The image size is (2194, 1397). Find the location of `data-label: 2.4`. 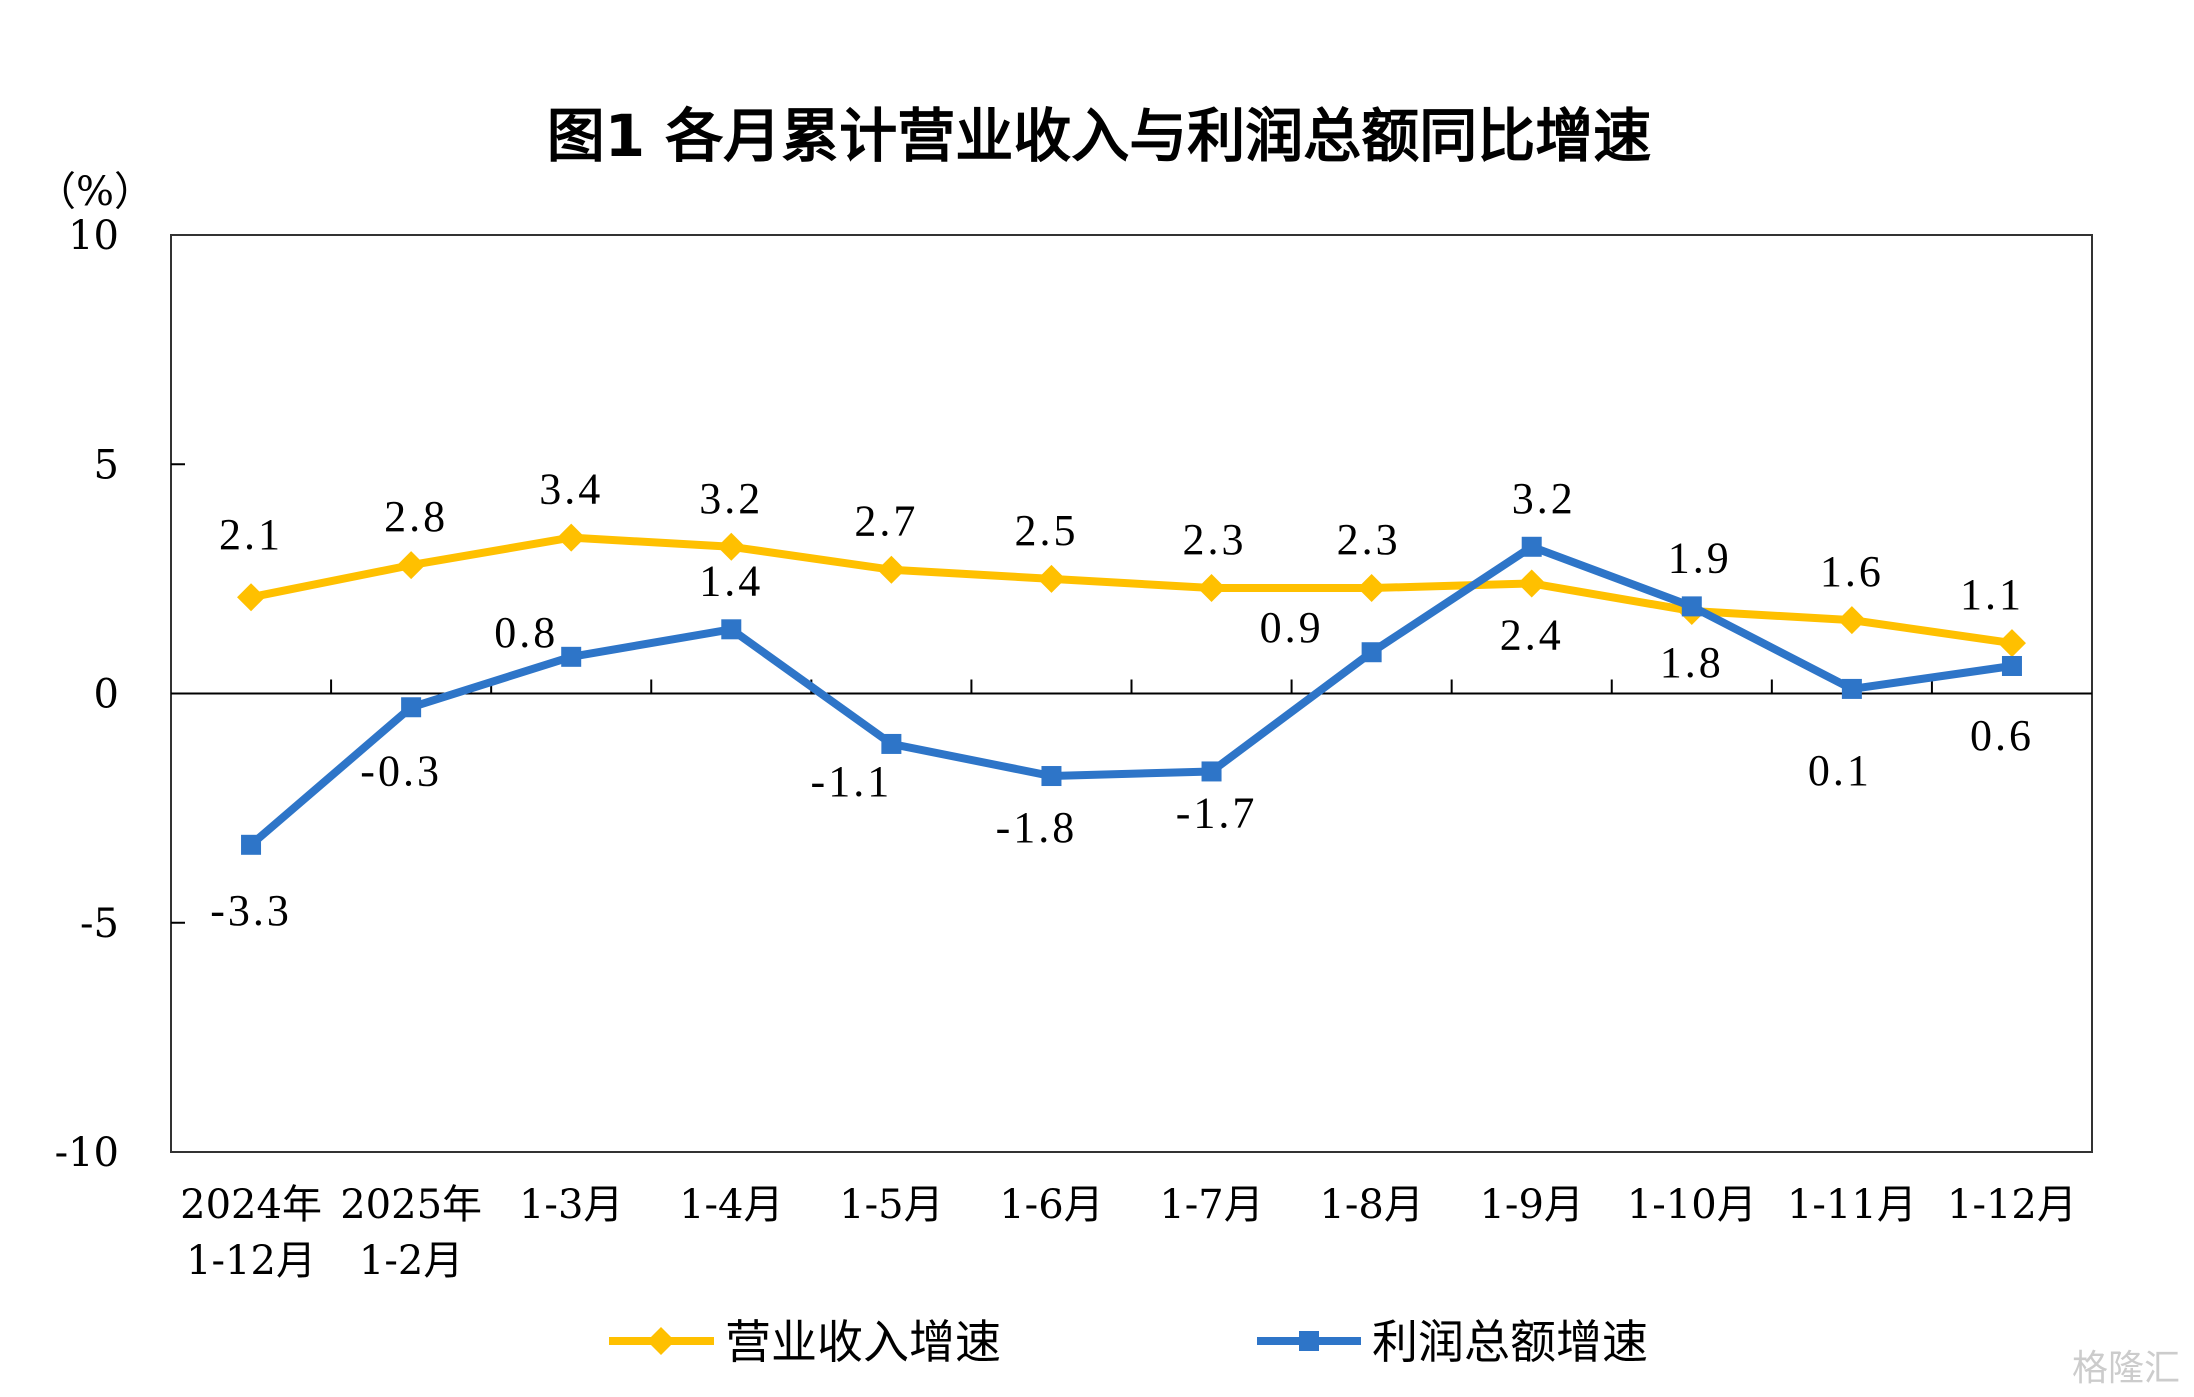

data-label: 2.4 is located at coordinates (1532, 634).